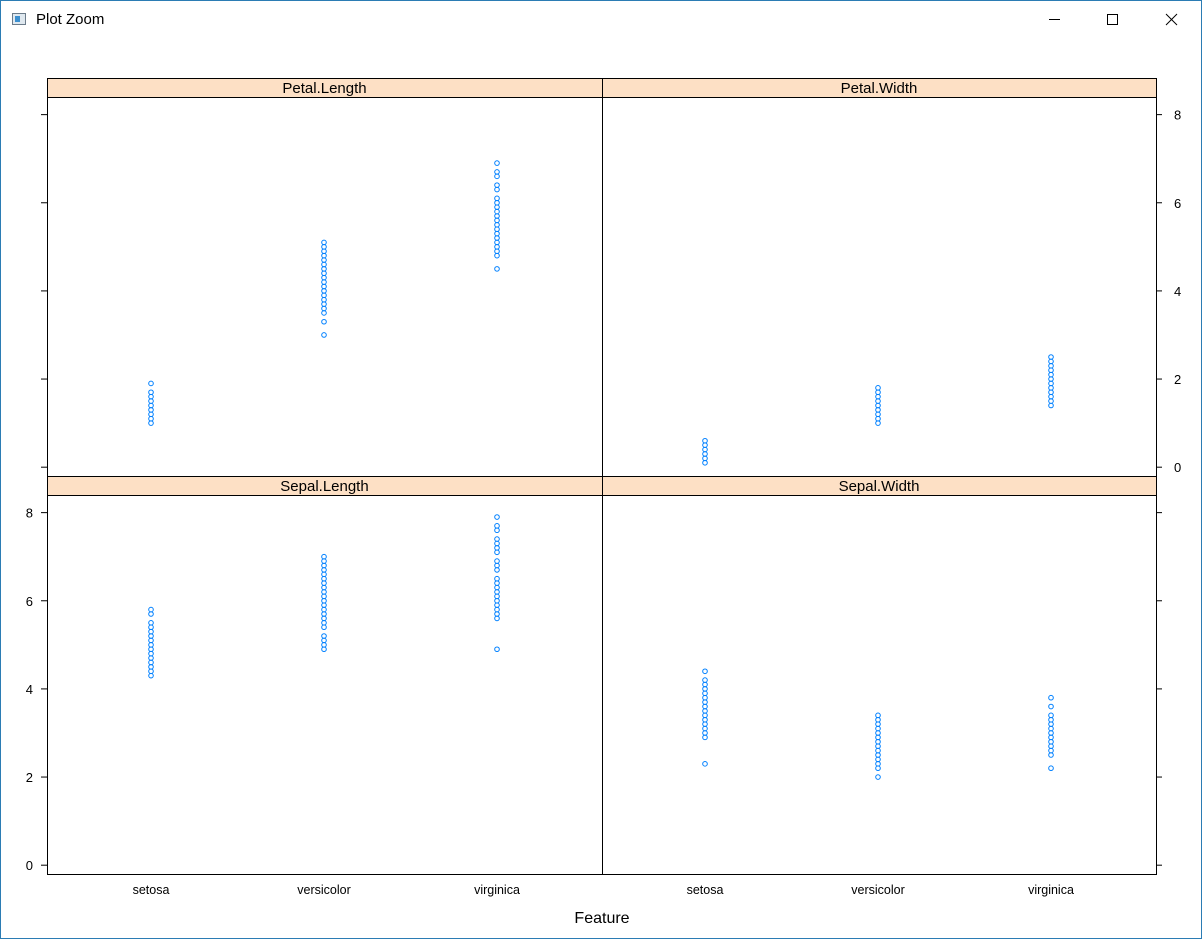 Image resolution: width=1202 pixels, height=939 pixels. What do you see at coordinates (29, 865) in the screenshot?
I see `y-tick-label-bottom-left: 0` at bounding box center [29, 865].